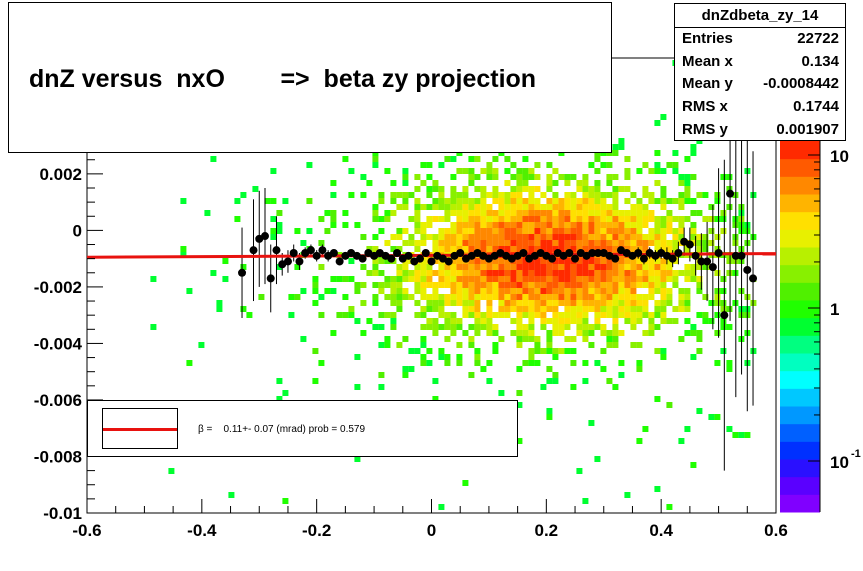 The width and height of the screenshot is (863, 571). Describe the element at coordinates (283, 79) in the screenshot. I see `chart-title: dnZ versus nxO => beta zy projection` at that location.